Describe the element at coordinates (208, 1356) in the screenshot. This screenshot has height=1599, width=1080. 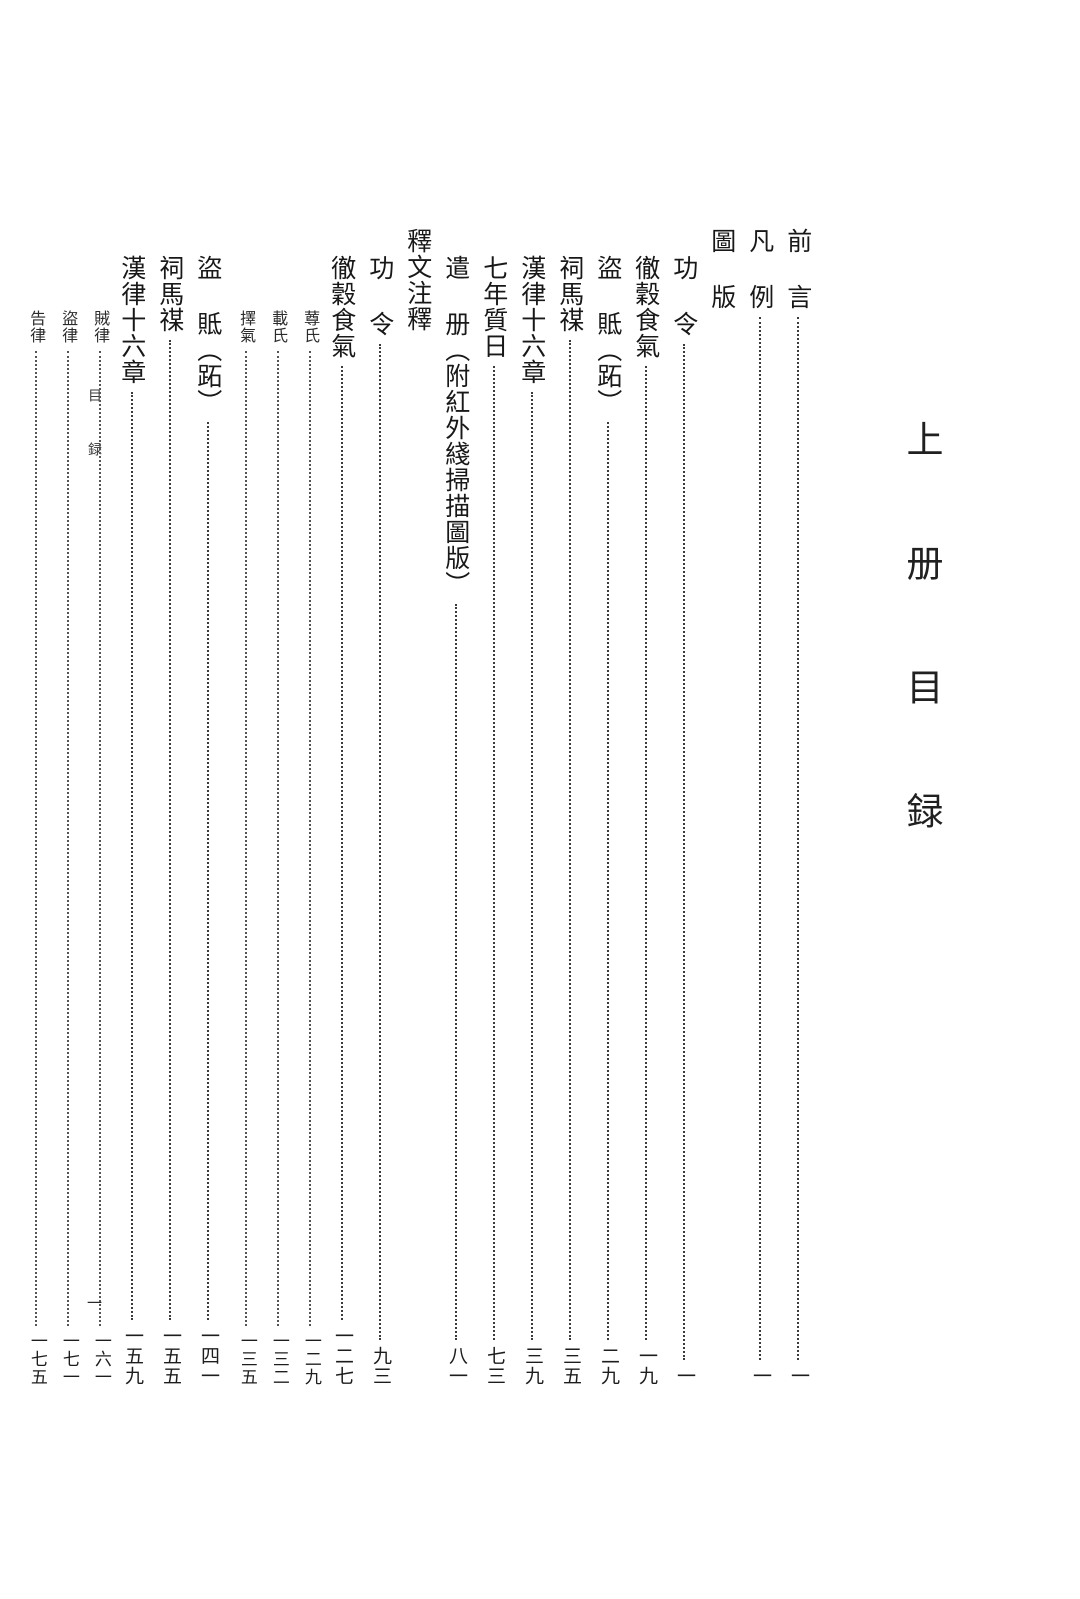
I see `toc-entry-page-number: 一四一` at that location.